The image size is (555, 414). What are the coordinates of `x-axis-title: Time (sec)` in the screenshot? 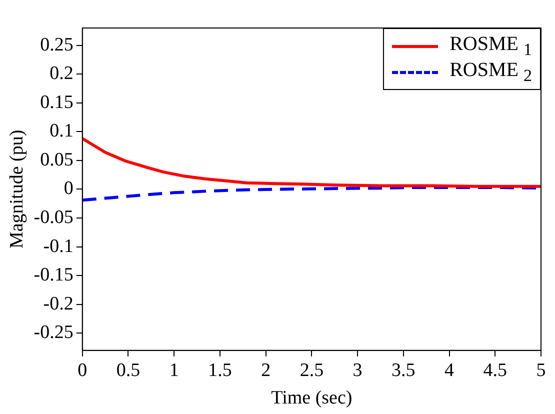 It's located at (311, 398).